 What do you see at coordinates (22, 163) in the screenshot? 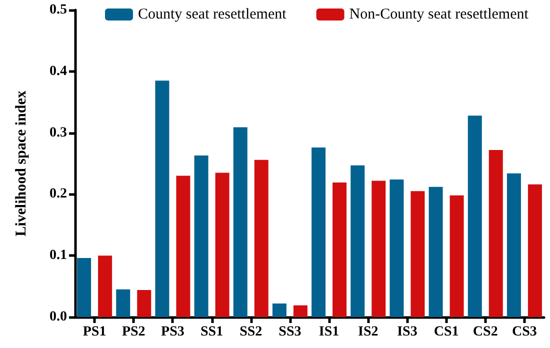
I see `y-axis-title: Livelihood space index` at bounding box center [22, 163].